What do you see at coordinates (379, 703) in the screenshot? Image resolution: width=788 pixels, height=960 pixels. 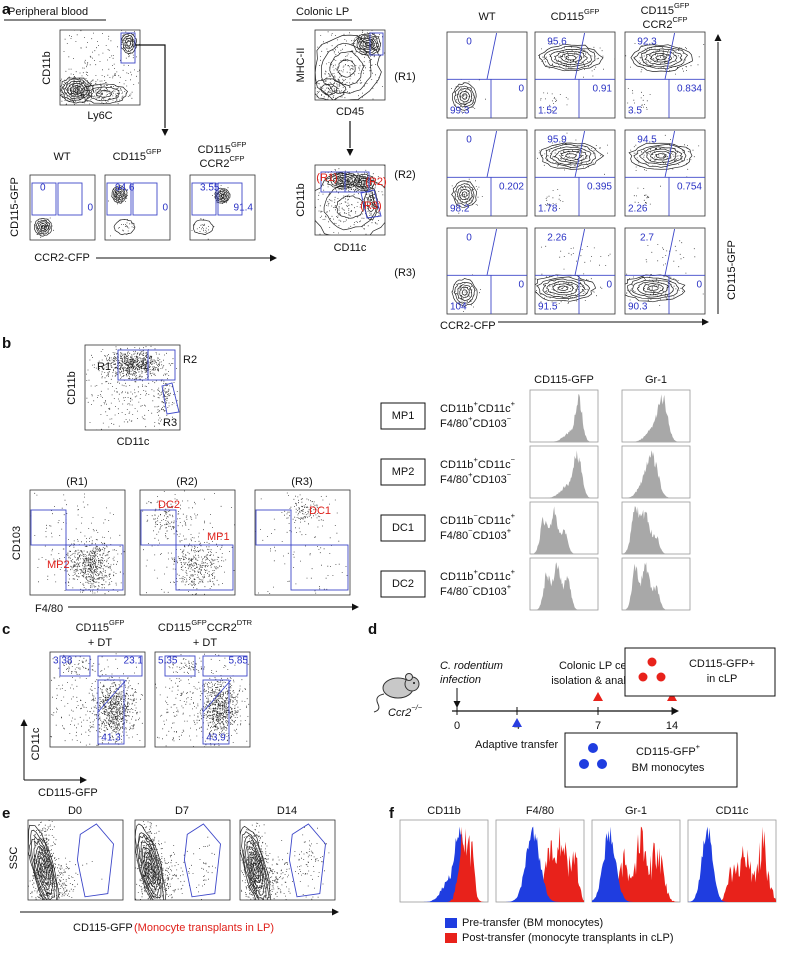 I see `mouse-tail` at bounding box center [379, 703].